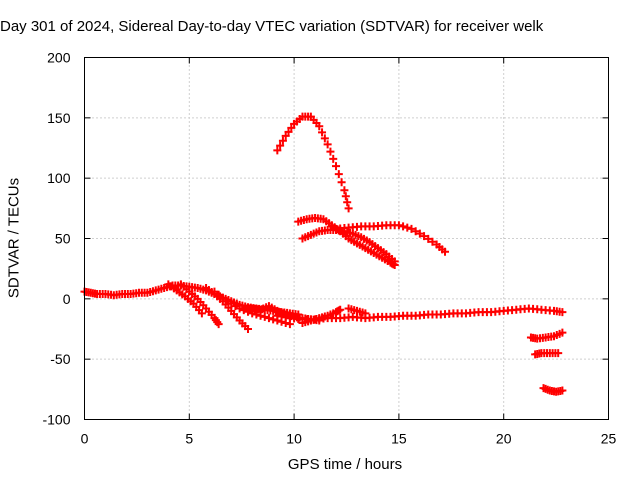  I want to click on x-tick-label: 20, so click(504, 439).